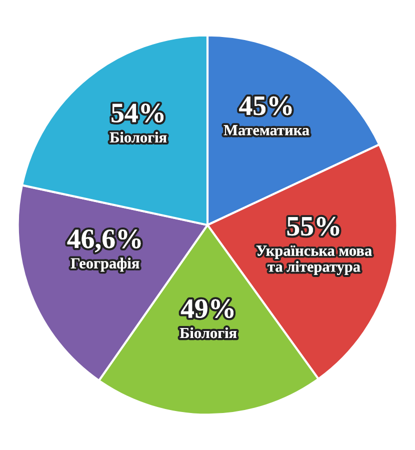  Describe the element at coordinates (105, 265) in the screenshot. I see `slice-label: Географія` at that location.